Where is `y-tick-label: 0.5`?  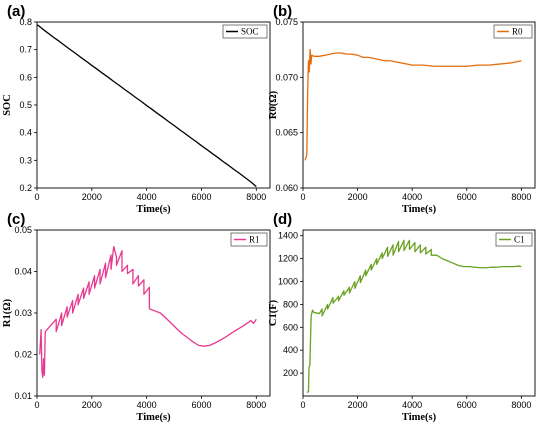
y-tick-label: 0.5 is located at coordinates (25, 105).